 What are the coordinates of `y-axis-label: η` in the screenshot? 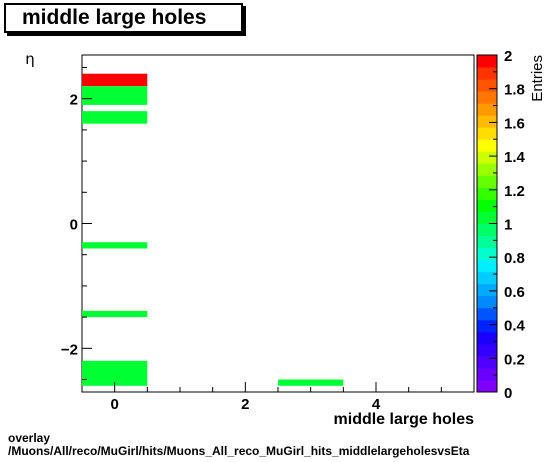 It's located at (30, 59).